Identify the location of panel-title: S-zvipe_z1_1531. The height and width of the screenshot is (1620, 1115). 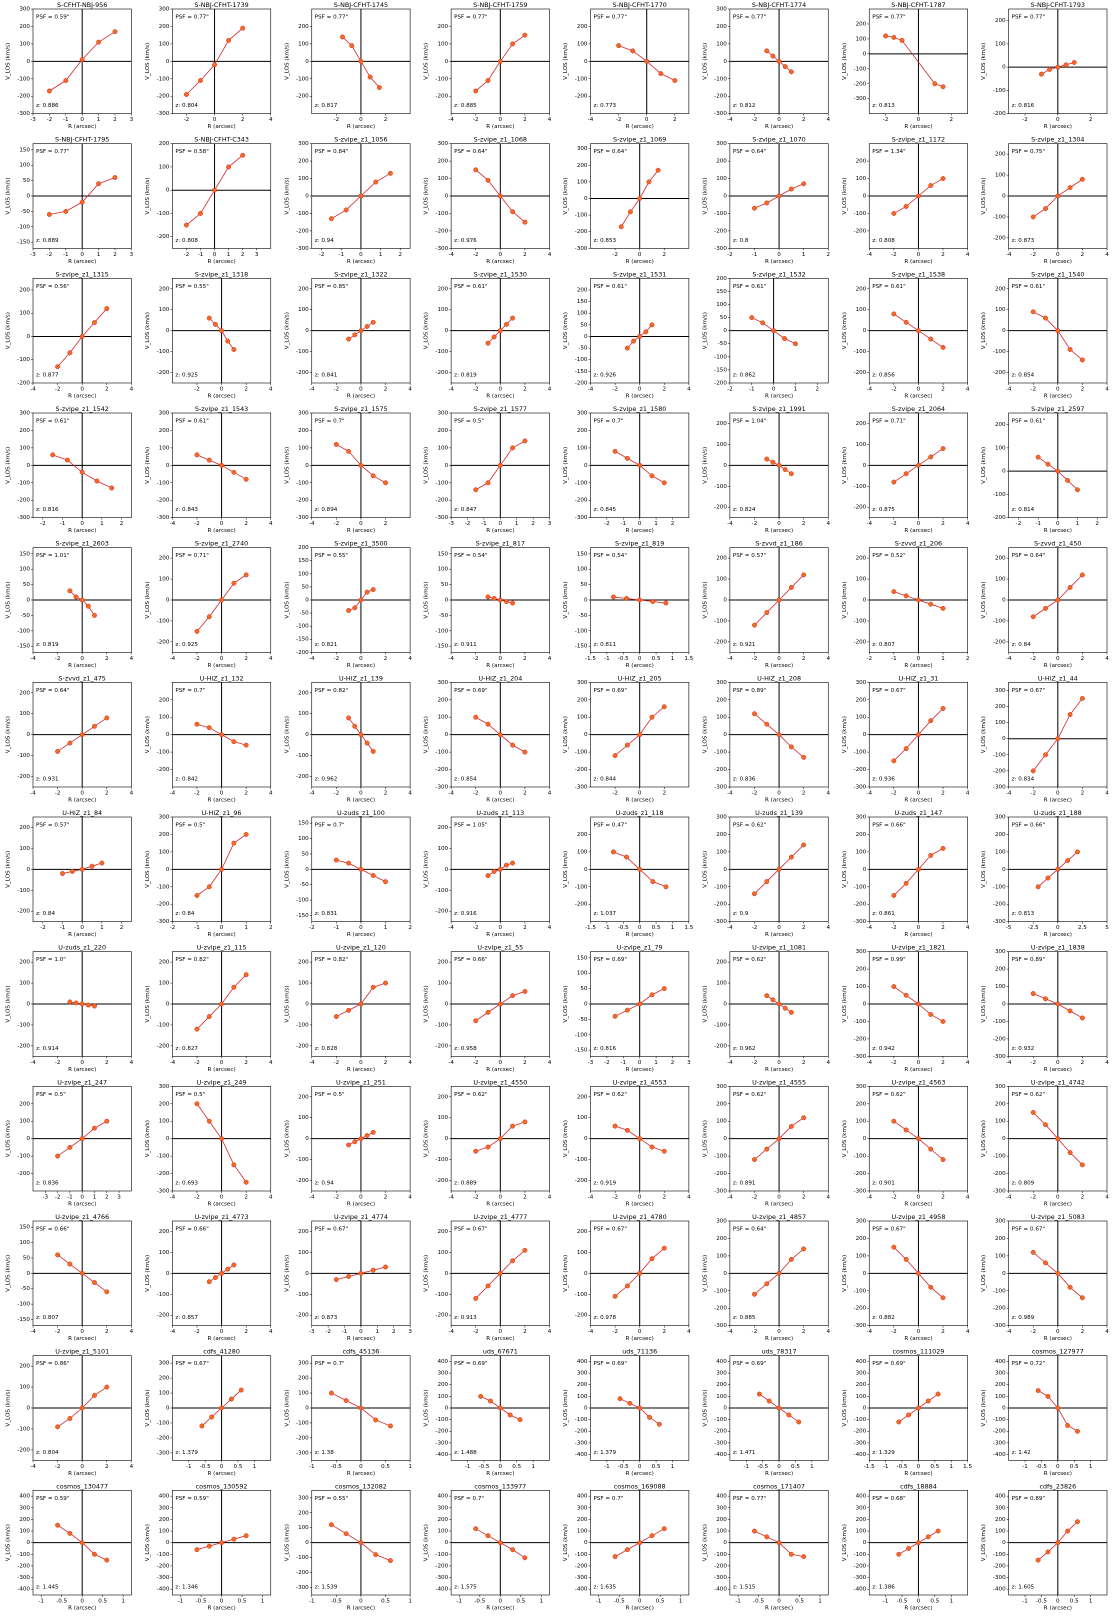
(639, 274).